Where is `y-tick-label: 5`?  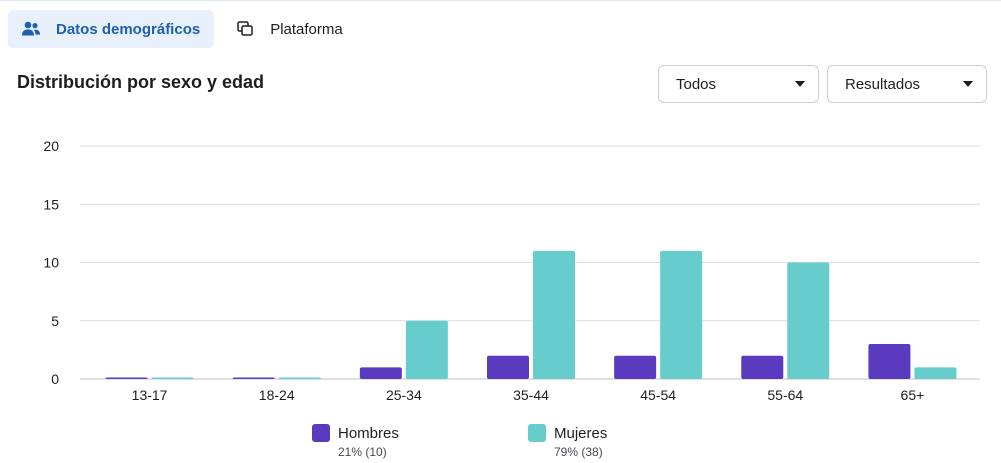 y-tick-label: 5 is located at coordinates (55, 321).